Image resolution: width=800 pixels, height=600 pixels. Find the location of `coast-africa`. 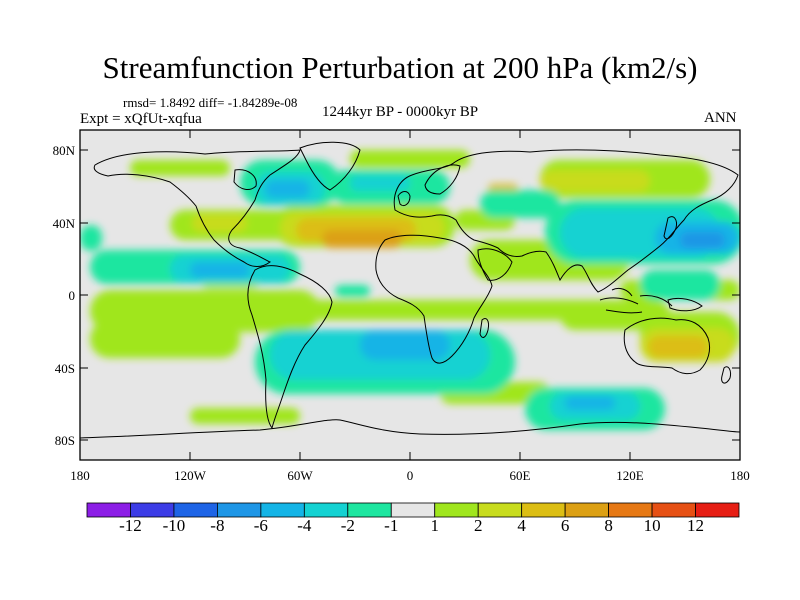

coast-africa is located at coordinates (434, 299).